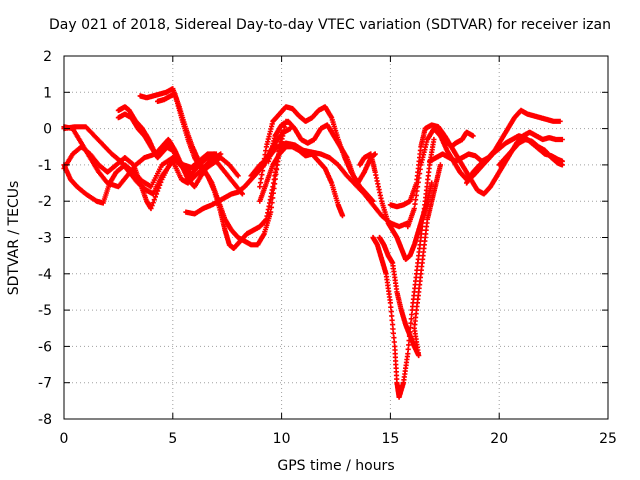 This screenshot has height=480, width=640. What do you see at coordinates (47, 57) in the screenshot?
I see `y-tick-label: 2` at bounding box center [47, 57].